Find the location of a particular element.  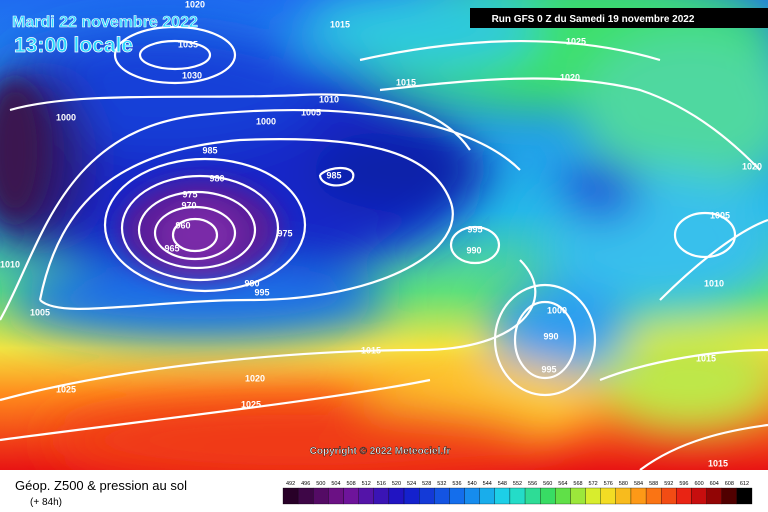

scale-label: 576 is located at coordinates (608, 484).